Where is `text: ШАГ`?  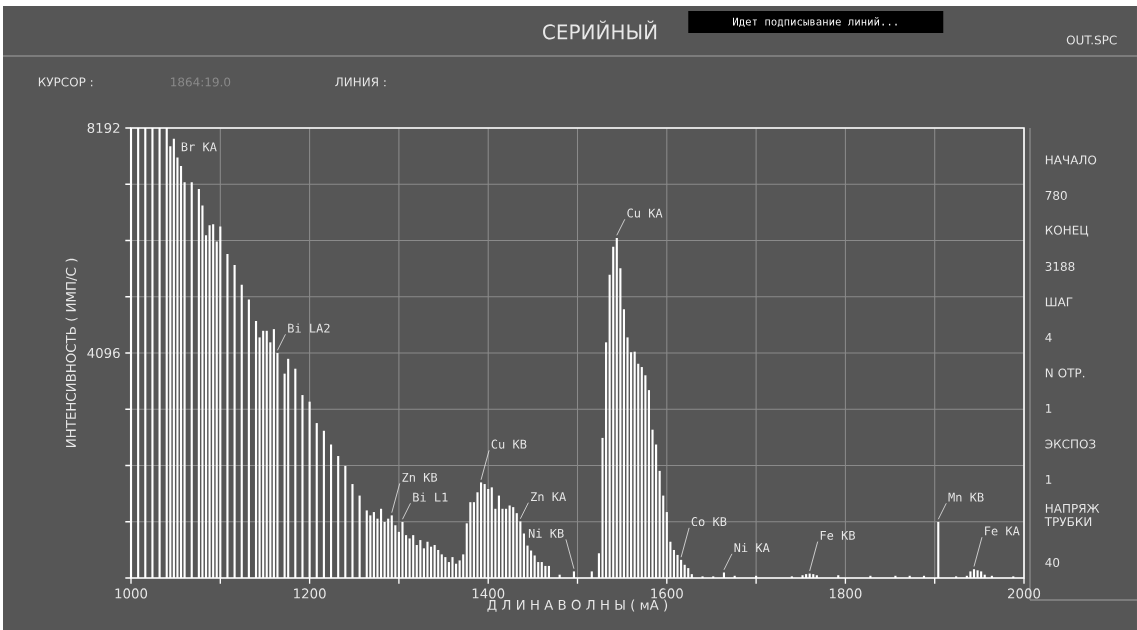
text: ШАГ is located at coordinates (1059, 302).